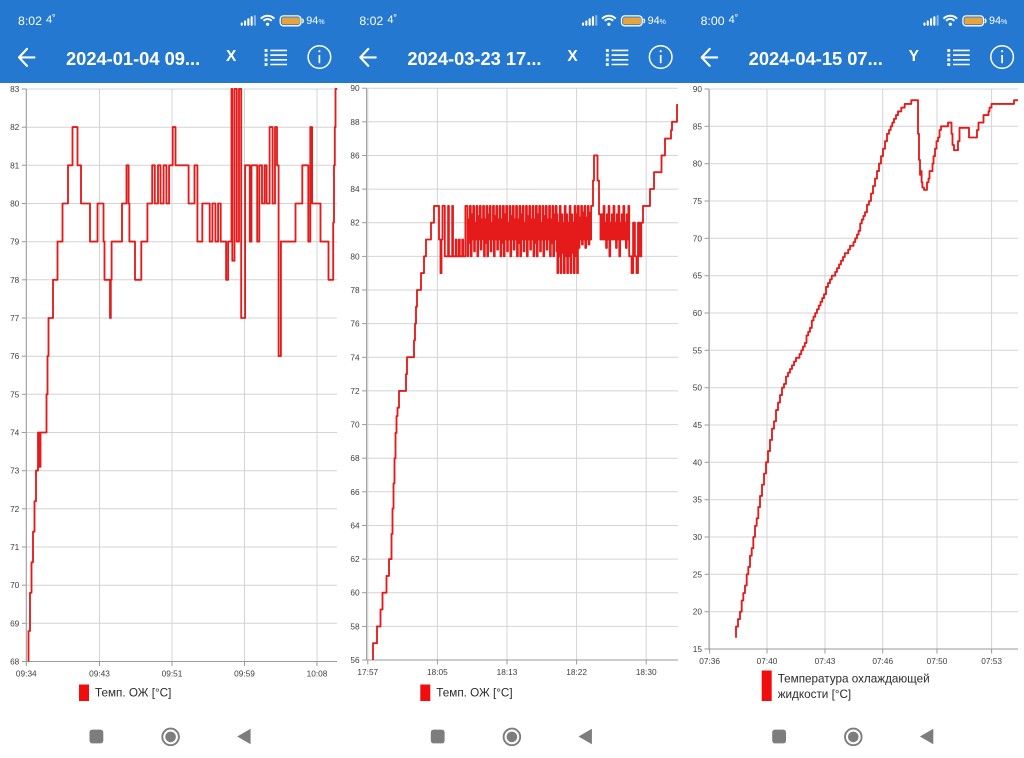 Image resolution: width=1024 pixels, height=758 pixels. Describe the element at coordinates (317, 674) in the screenshot. I see `svg-text: 10:08` at that location.